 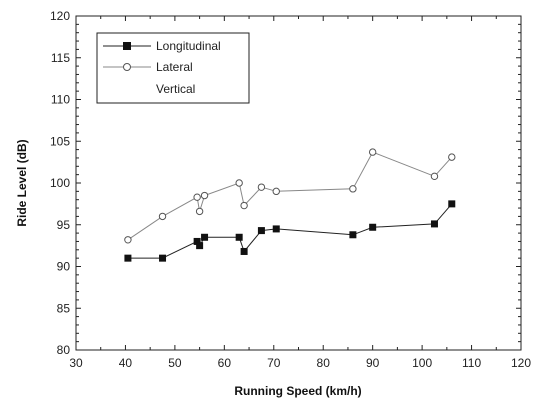 What do you see at coordinates (274, 363) in the screenshot?
I see `x-tick-label: 70` at bounding box center [274, 363].